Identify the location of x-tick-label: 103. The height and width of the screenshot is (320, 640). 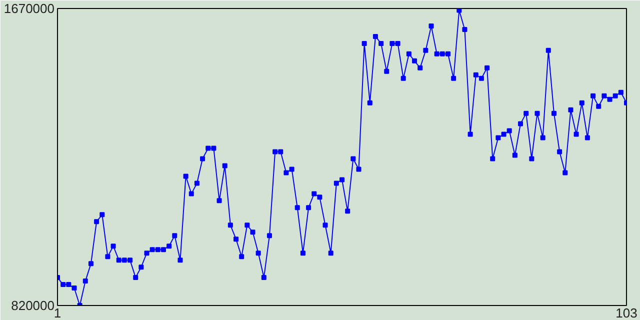
(627, 313).